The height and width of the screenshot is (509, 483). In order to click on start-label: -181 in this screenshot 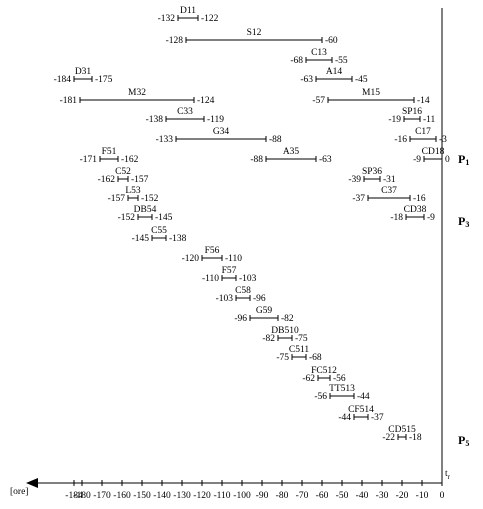, I will do `click(69, 101)`.